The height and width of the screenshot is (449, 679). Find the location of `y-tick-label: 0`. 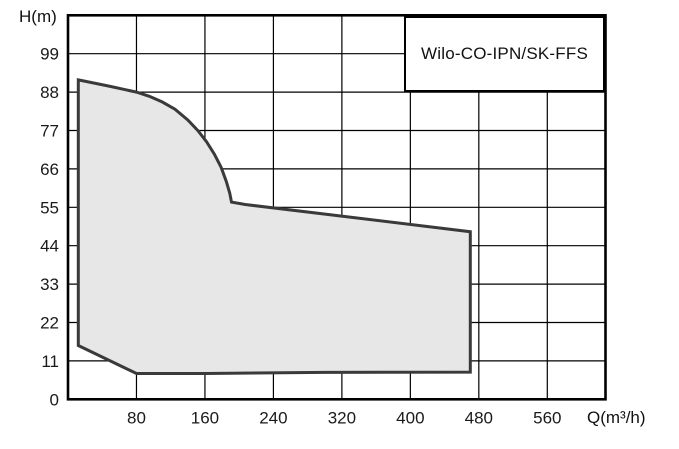

y-tick-label: 0 is located at coordinates (54, 399).